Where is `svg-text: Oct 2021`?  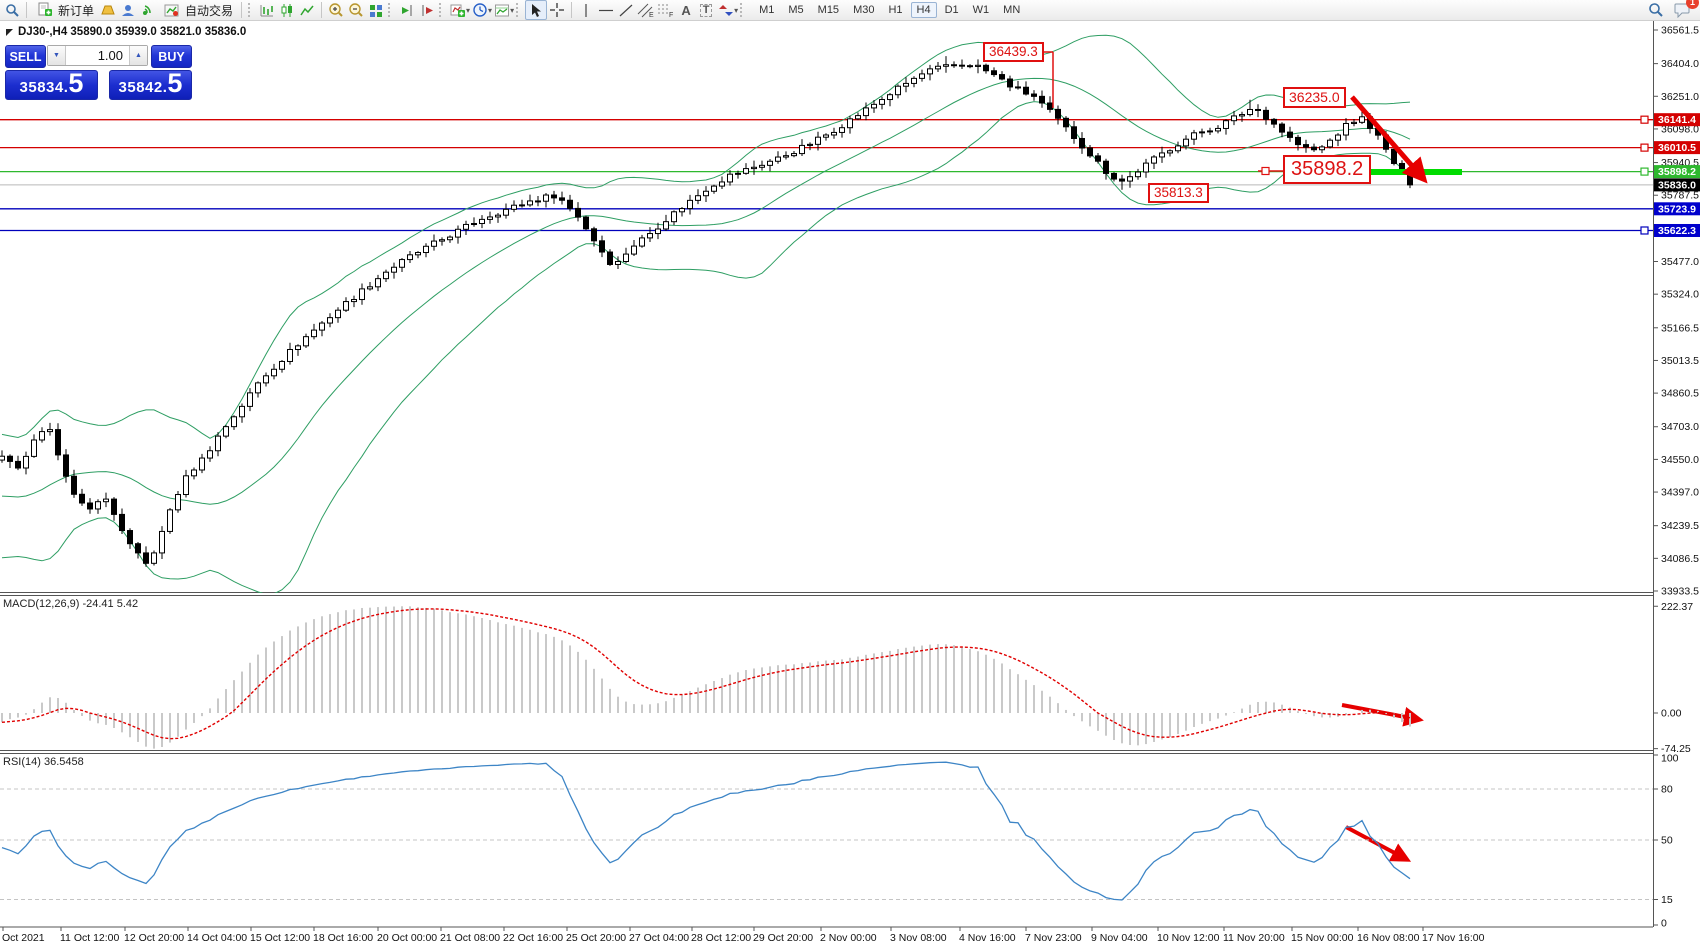 svg-text: Oct 2021 is located at coordinates (23, 938).